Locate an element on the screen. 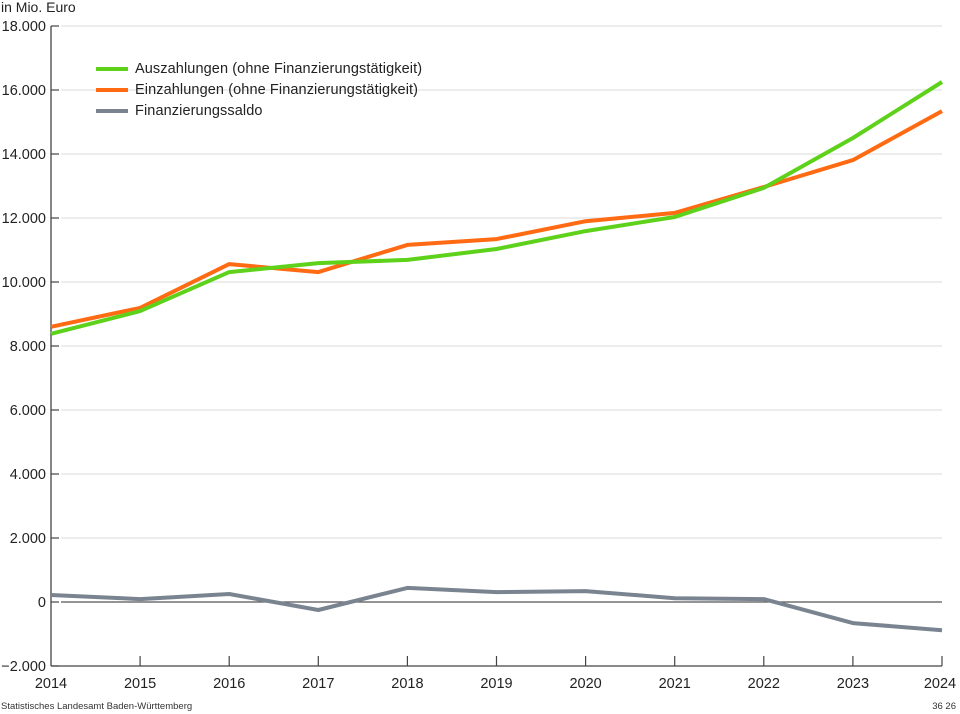 This screenshot has width=960, height=714. y-tick-label: 0 is located at coordinates (42, 603).